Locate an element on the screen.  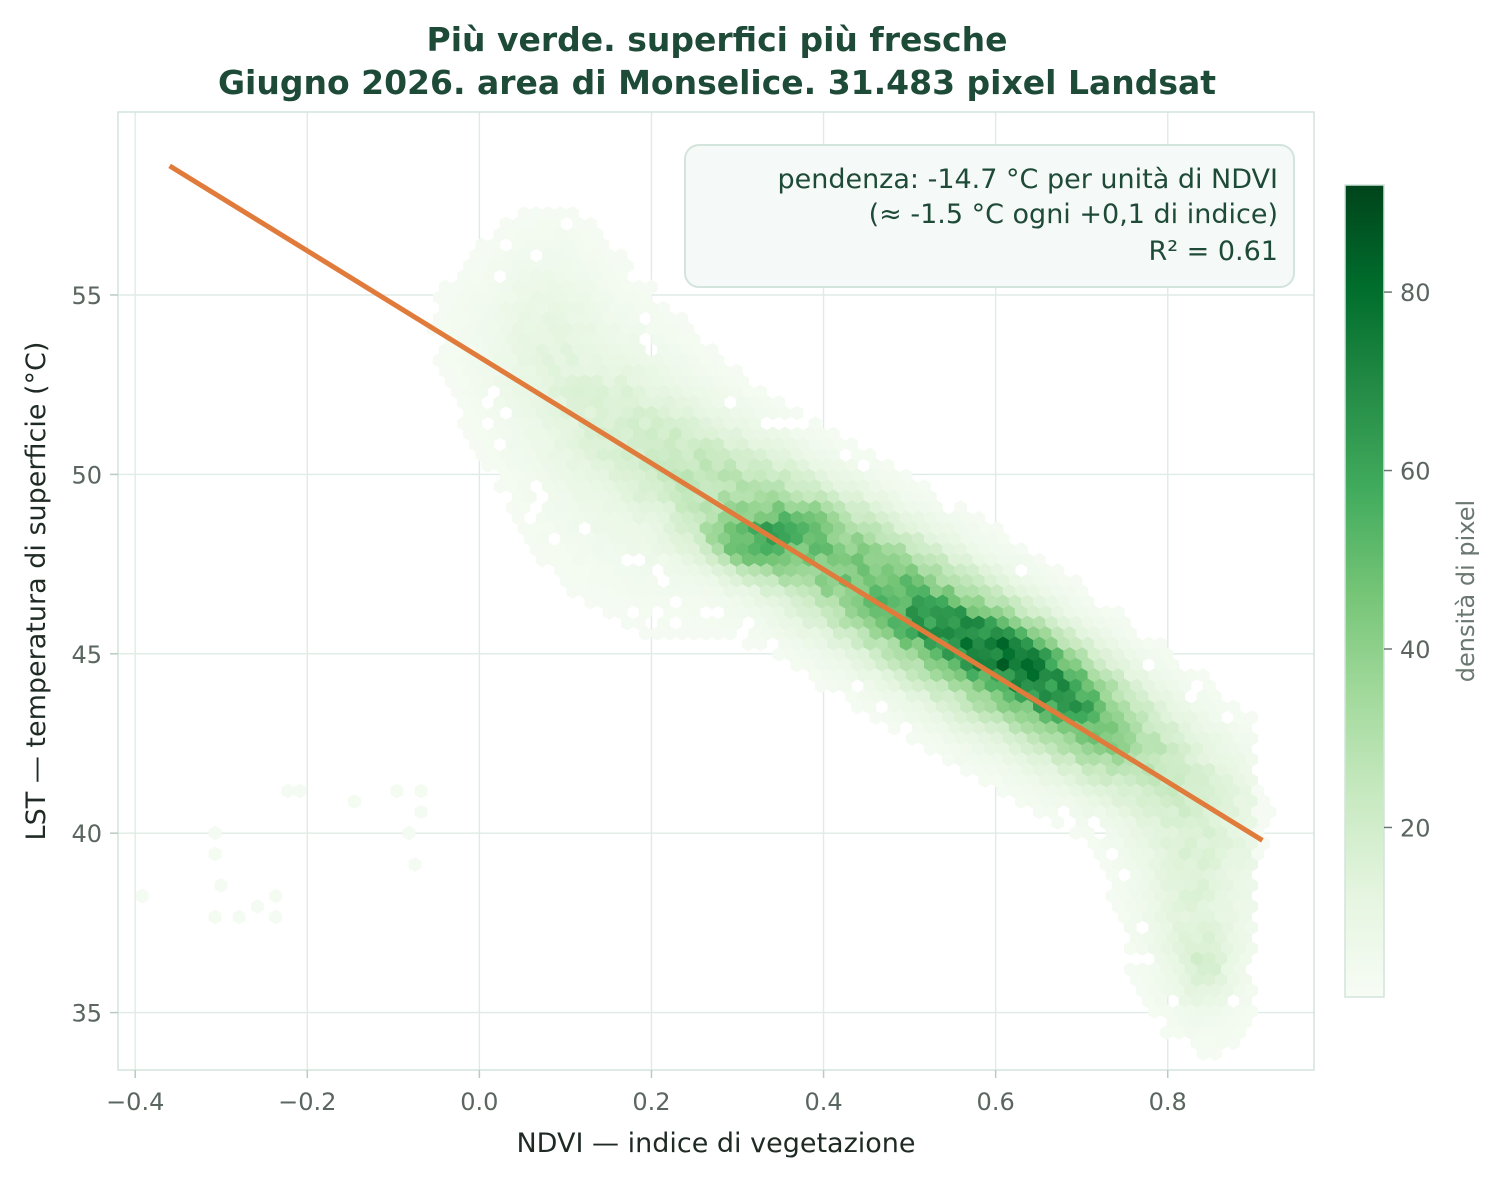
colorbar-tick-label: 20 is located at coordinates (1415, 828).